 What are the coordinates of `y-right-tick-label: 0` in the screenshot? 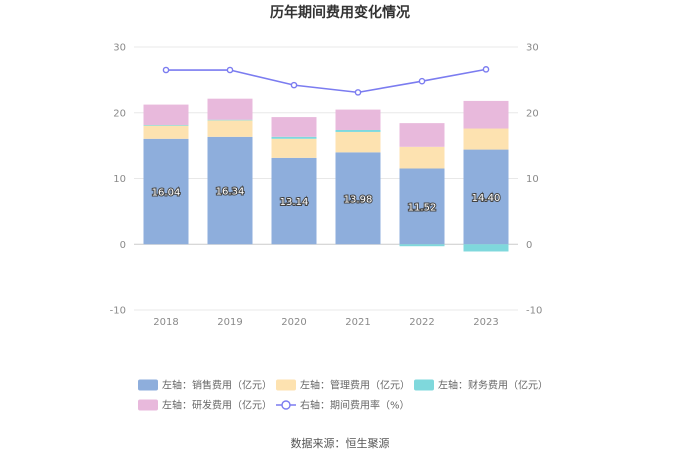 It's located at (529, 245).